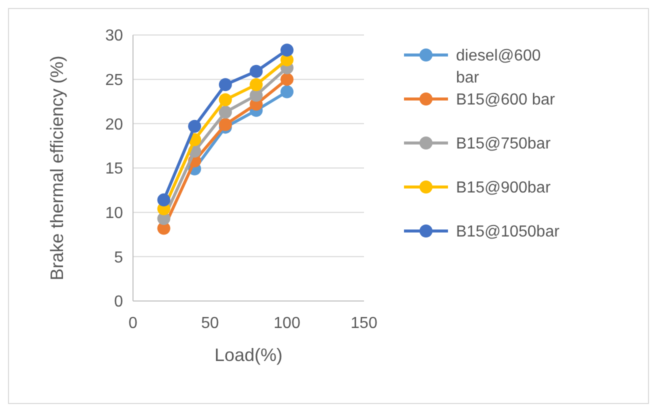 The image size is (657, 412). What do you see at coordinates (57, 168) in the screenshot?
I see `y-axis-title: Brake thermal efficiency (%)` at bounding box center [57, 168].